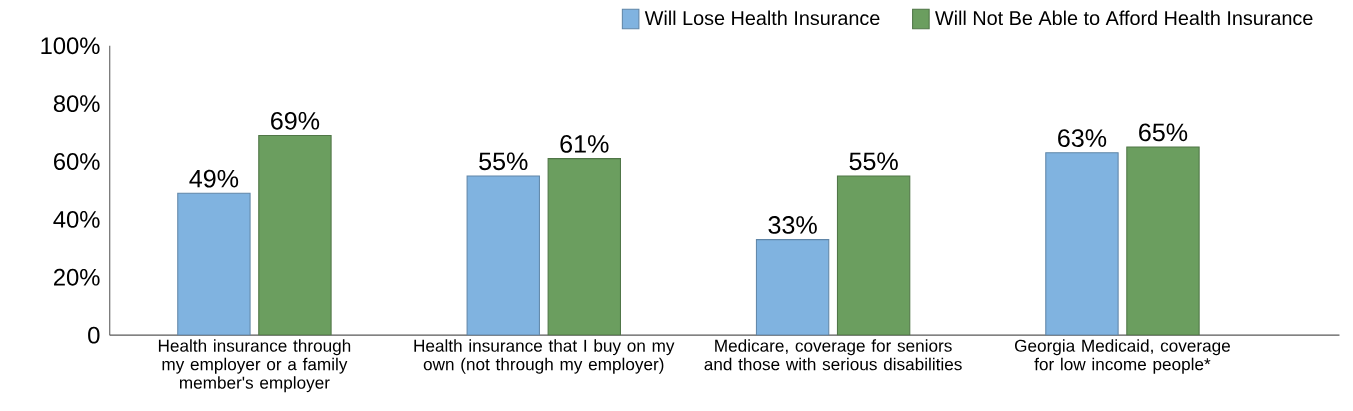 Image resolution: width=1353 pixels, height=411 pixels. What do you see at coordinates (76, 104) in the screenshot?
I see `y-tick-label: 80%` at bounding box center [76, 104].